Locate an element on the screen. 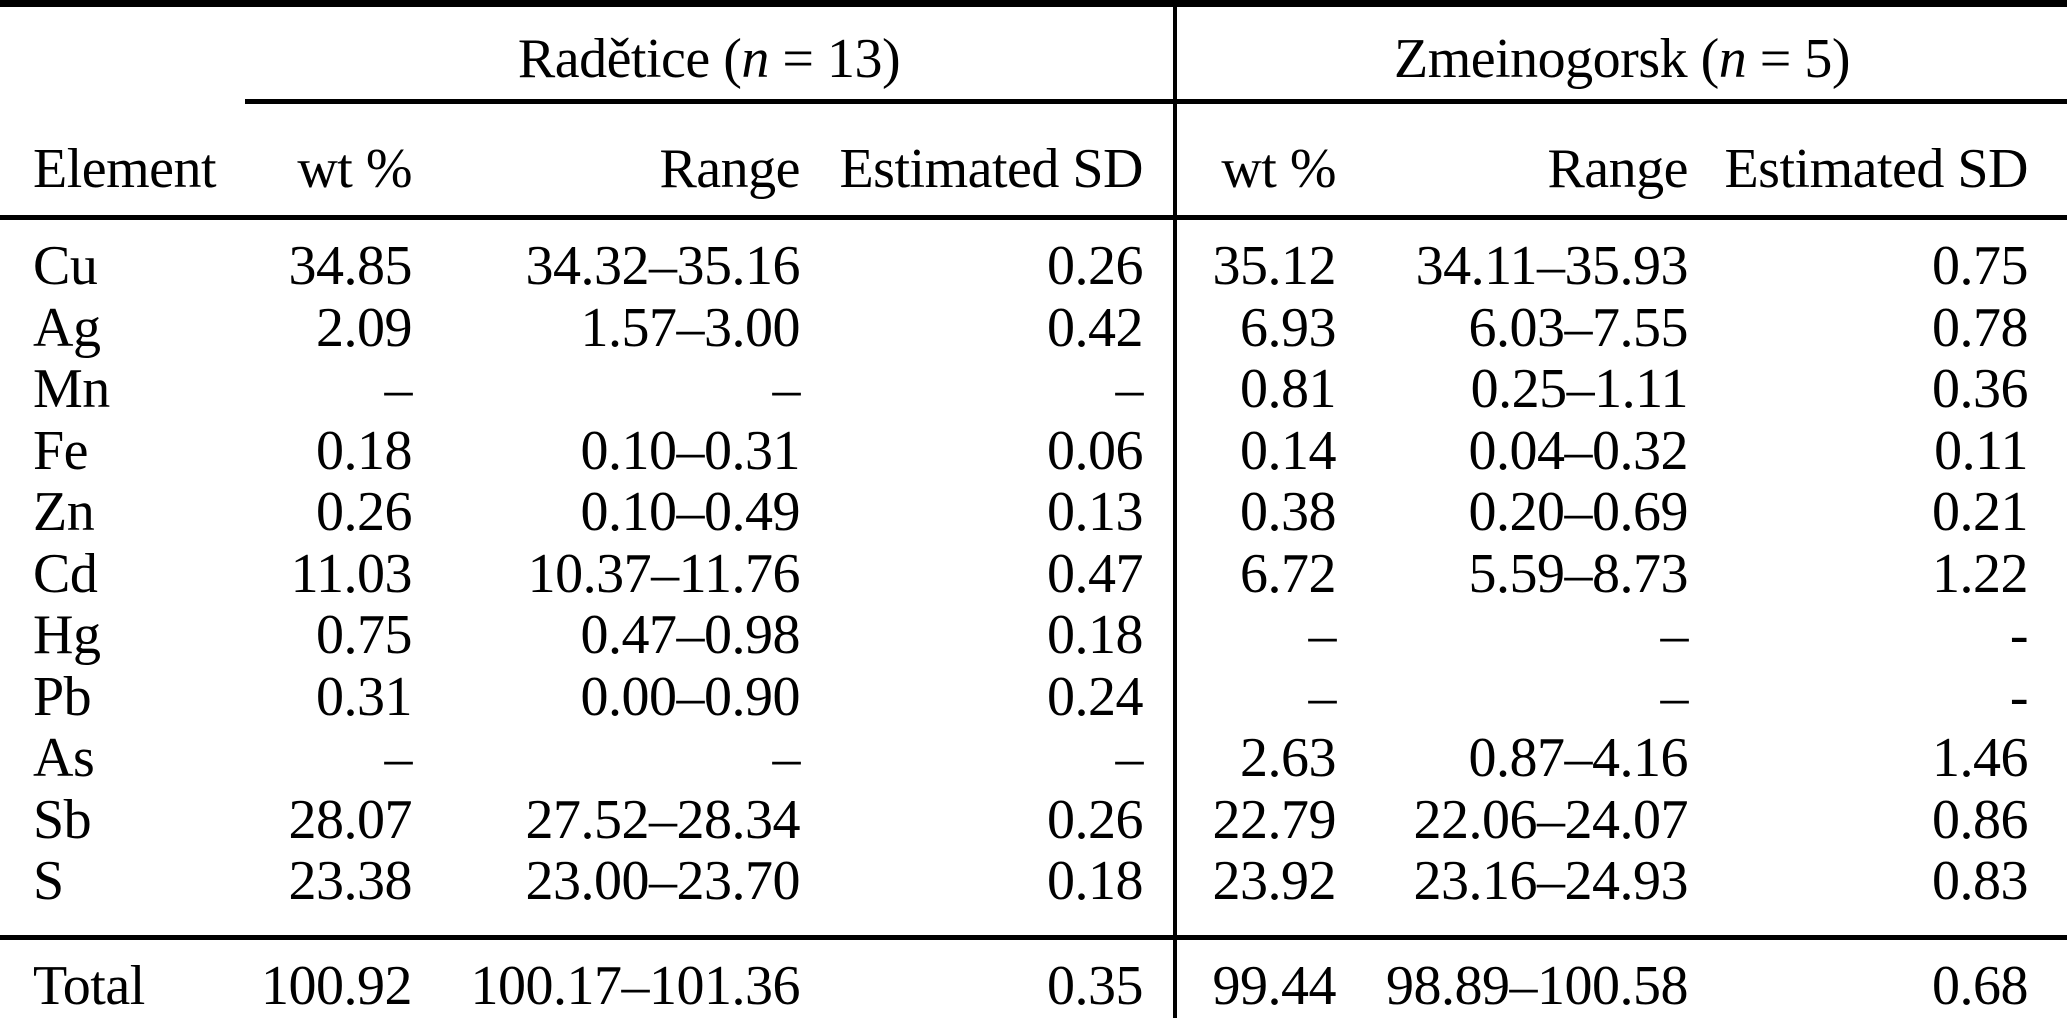 The image size is (2067, 1018). total-label-cell: Total is located at coordinates (122, 976).